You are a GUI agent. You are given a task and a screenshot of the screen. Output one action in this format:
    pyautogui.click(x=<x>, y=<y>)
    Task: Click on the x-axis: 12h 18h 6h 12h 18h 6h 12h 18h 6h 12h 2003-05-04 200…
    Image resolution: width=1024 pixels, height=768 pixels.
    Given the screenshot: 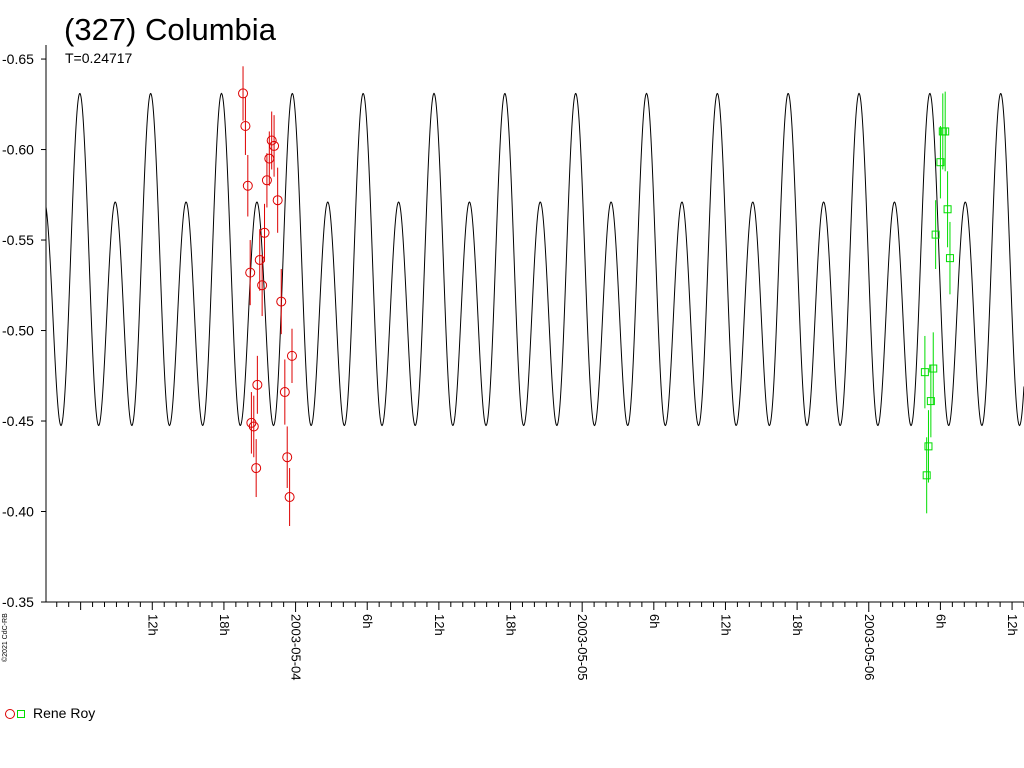 What is the action you would take?
    pyautogui.click(x=540, y=641)
    